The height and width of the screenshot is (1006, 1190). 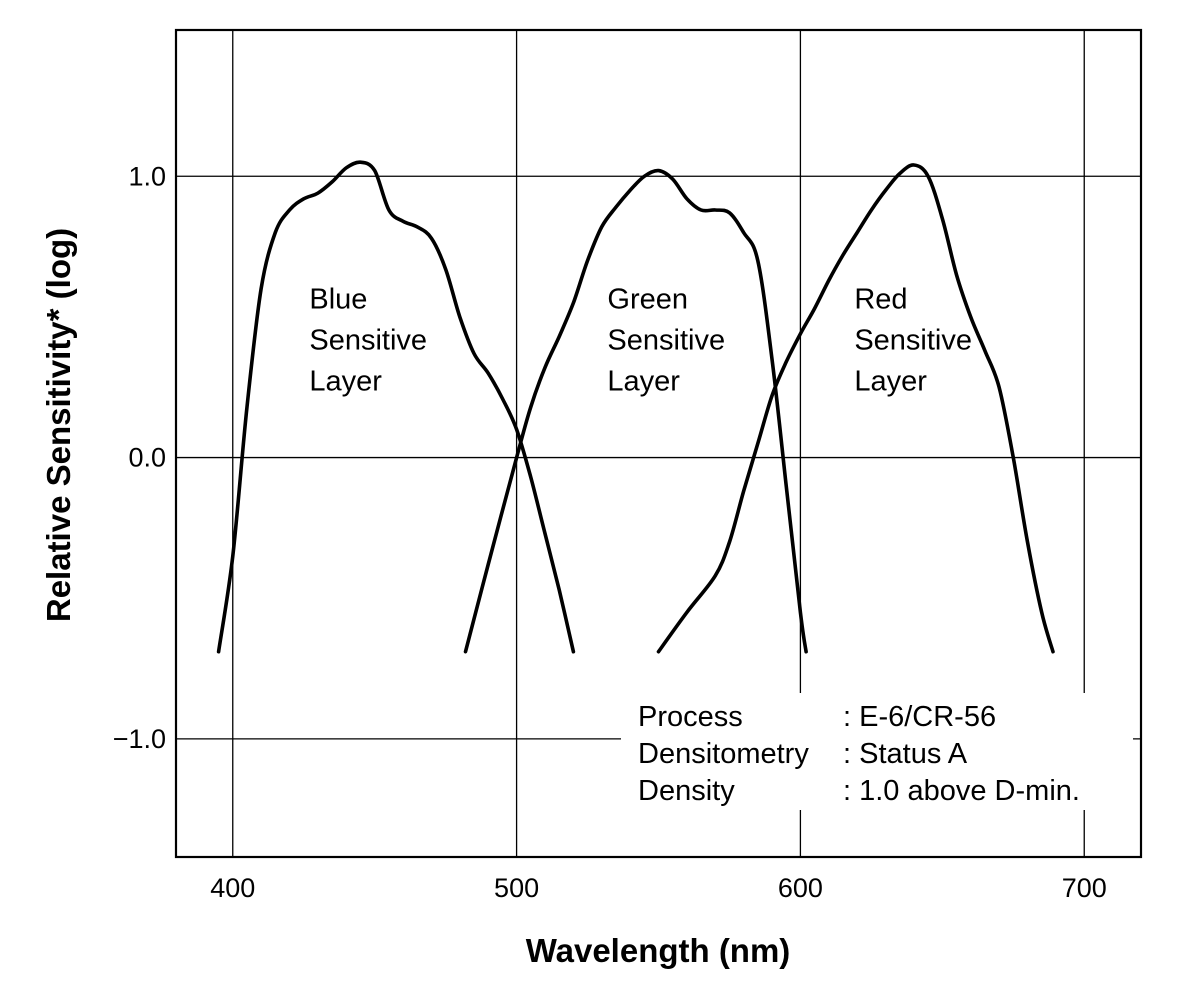 What do you see at coordinates (147, 458) in the screenshot?
I see `y-tick-label: 0.0` at bounding box center [147, 458].